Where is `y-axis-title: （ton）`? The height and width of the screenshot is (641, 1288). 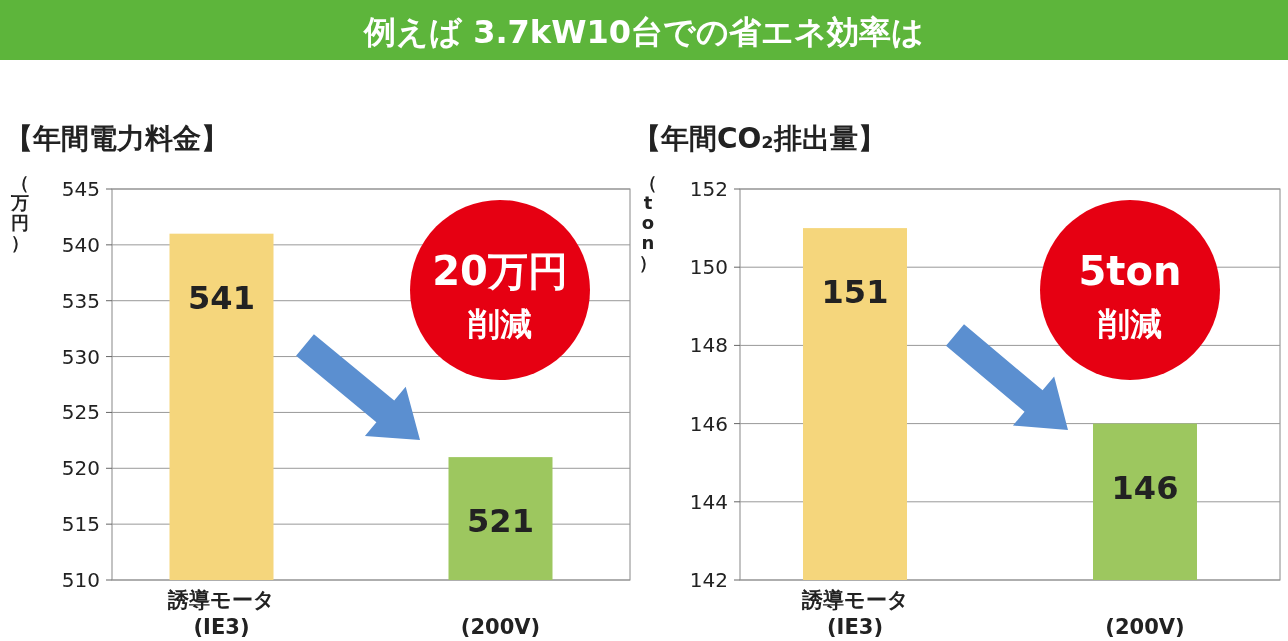
y-axis-title: （ton） is located at coordinates (648, 222).